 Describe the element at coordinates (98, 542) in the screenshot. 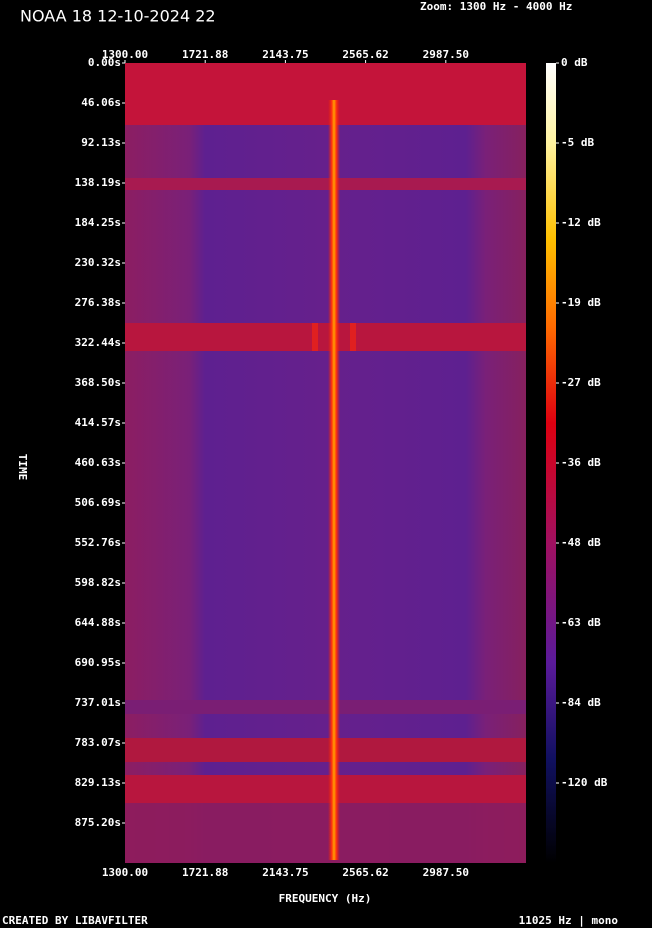

I see `y-tick-label: 552.76s` at that location.